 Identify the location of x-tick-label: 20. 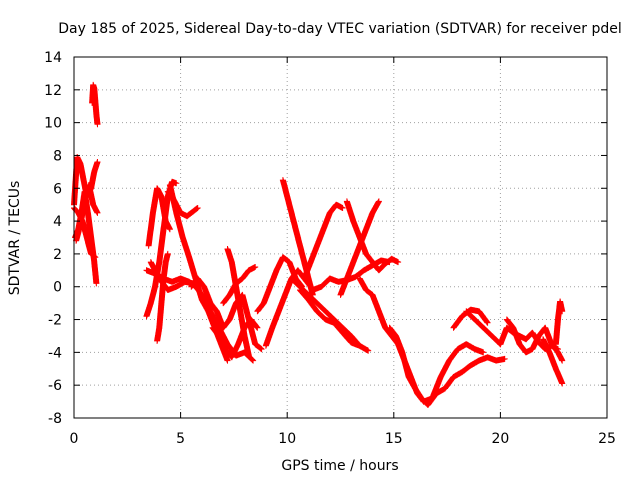
(500, 439).